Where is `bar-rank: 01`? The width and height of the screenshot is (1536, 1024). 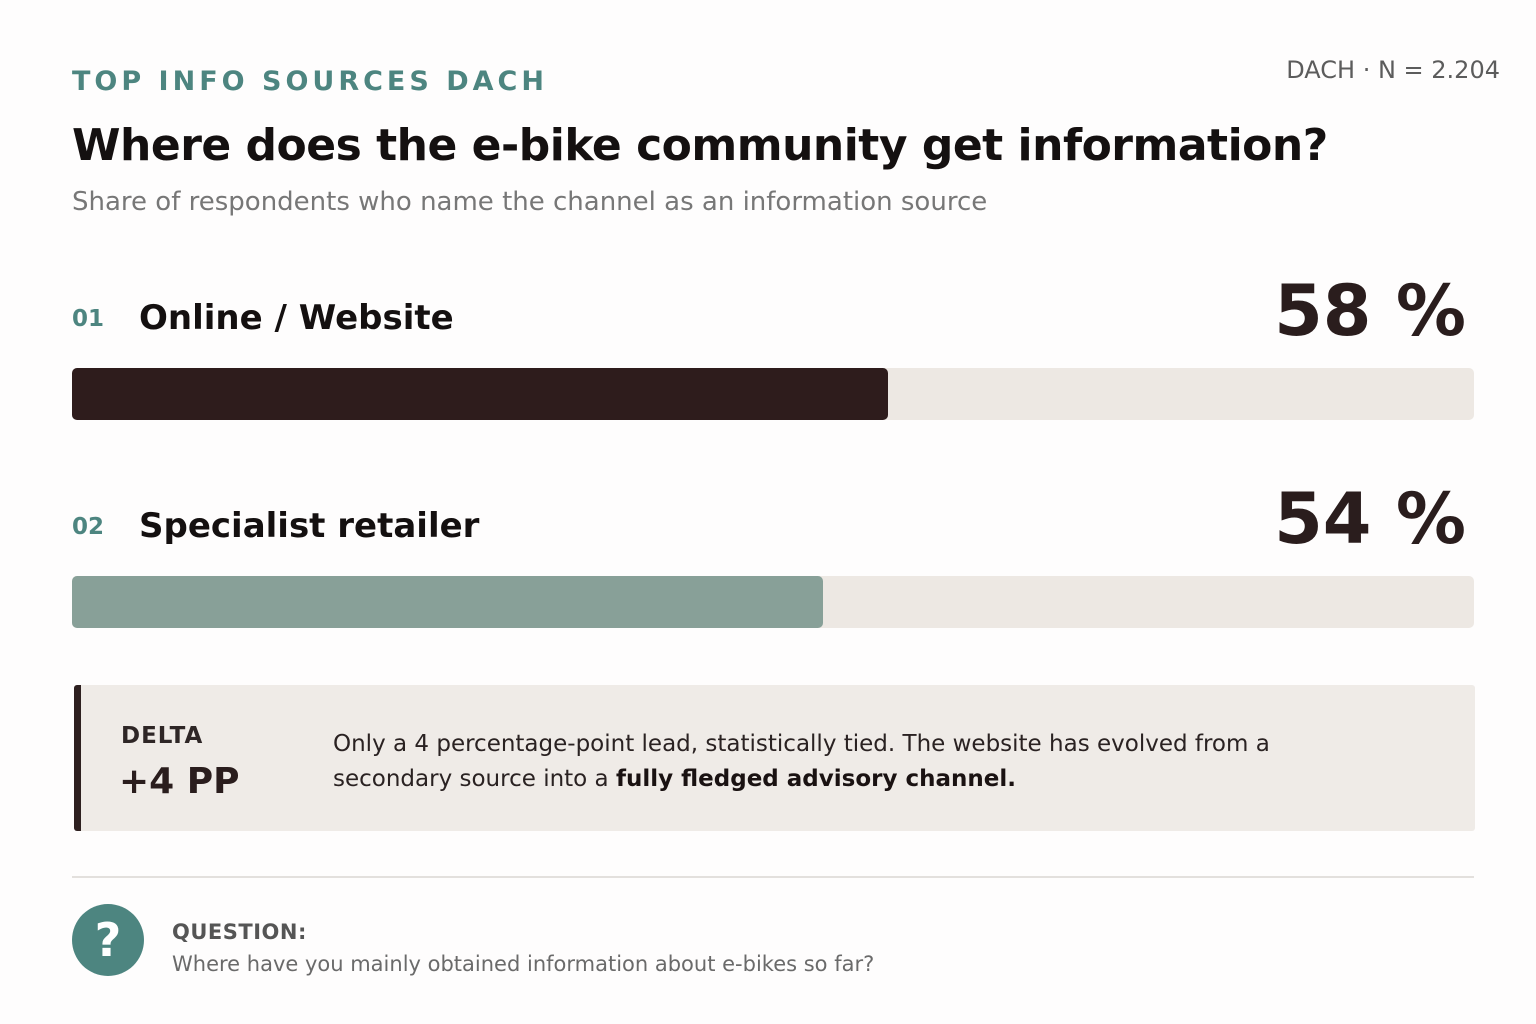 bar-rank: 01 is located at coordinates (88, 319).